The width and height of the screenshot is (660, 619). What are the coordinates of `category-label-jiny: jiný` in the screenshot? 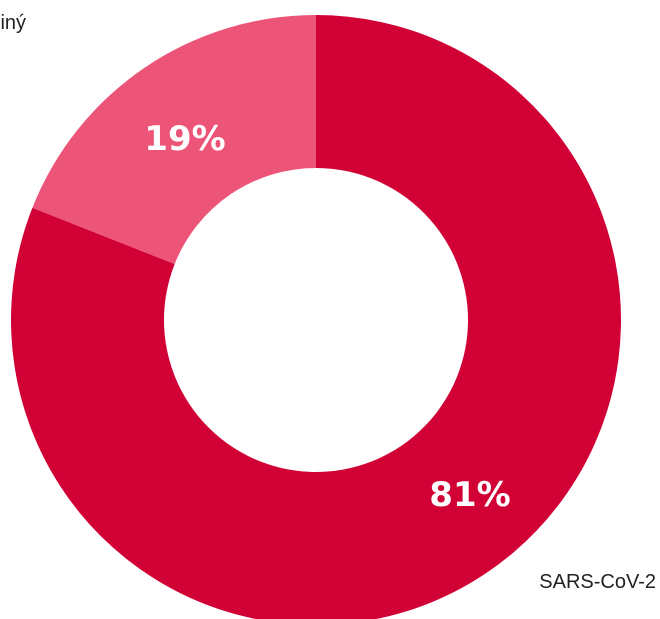 It's located at (13, 23).